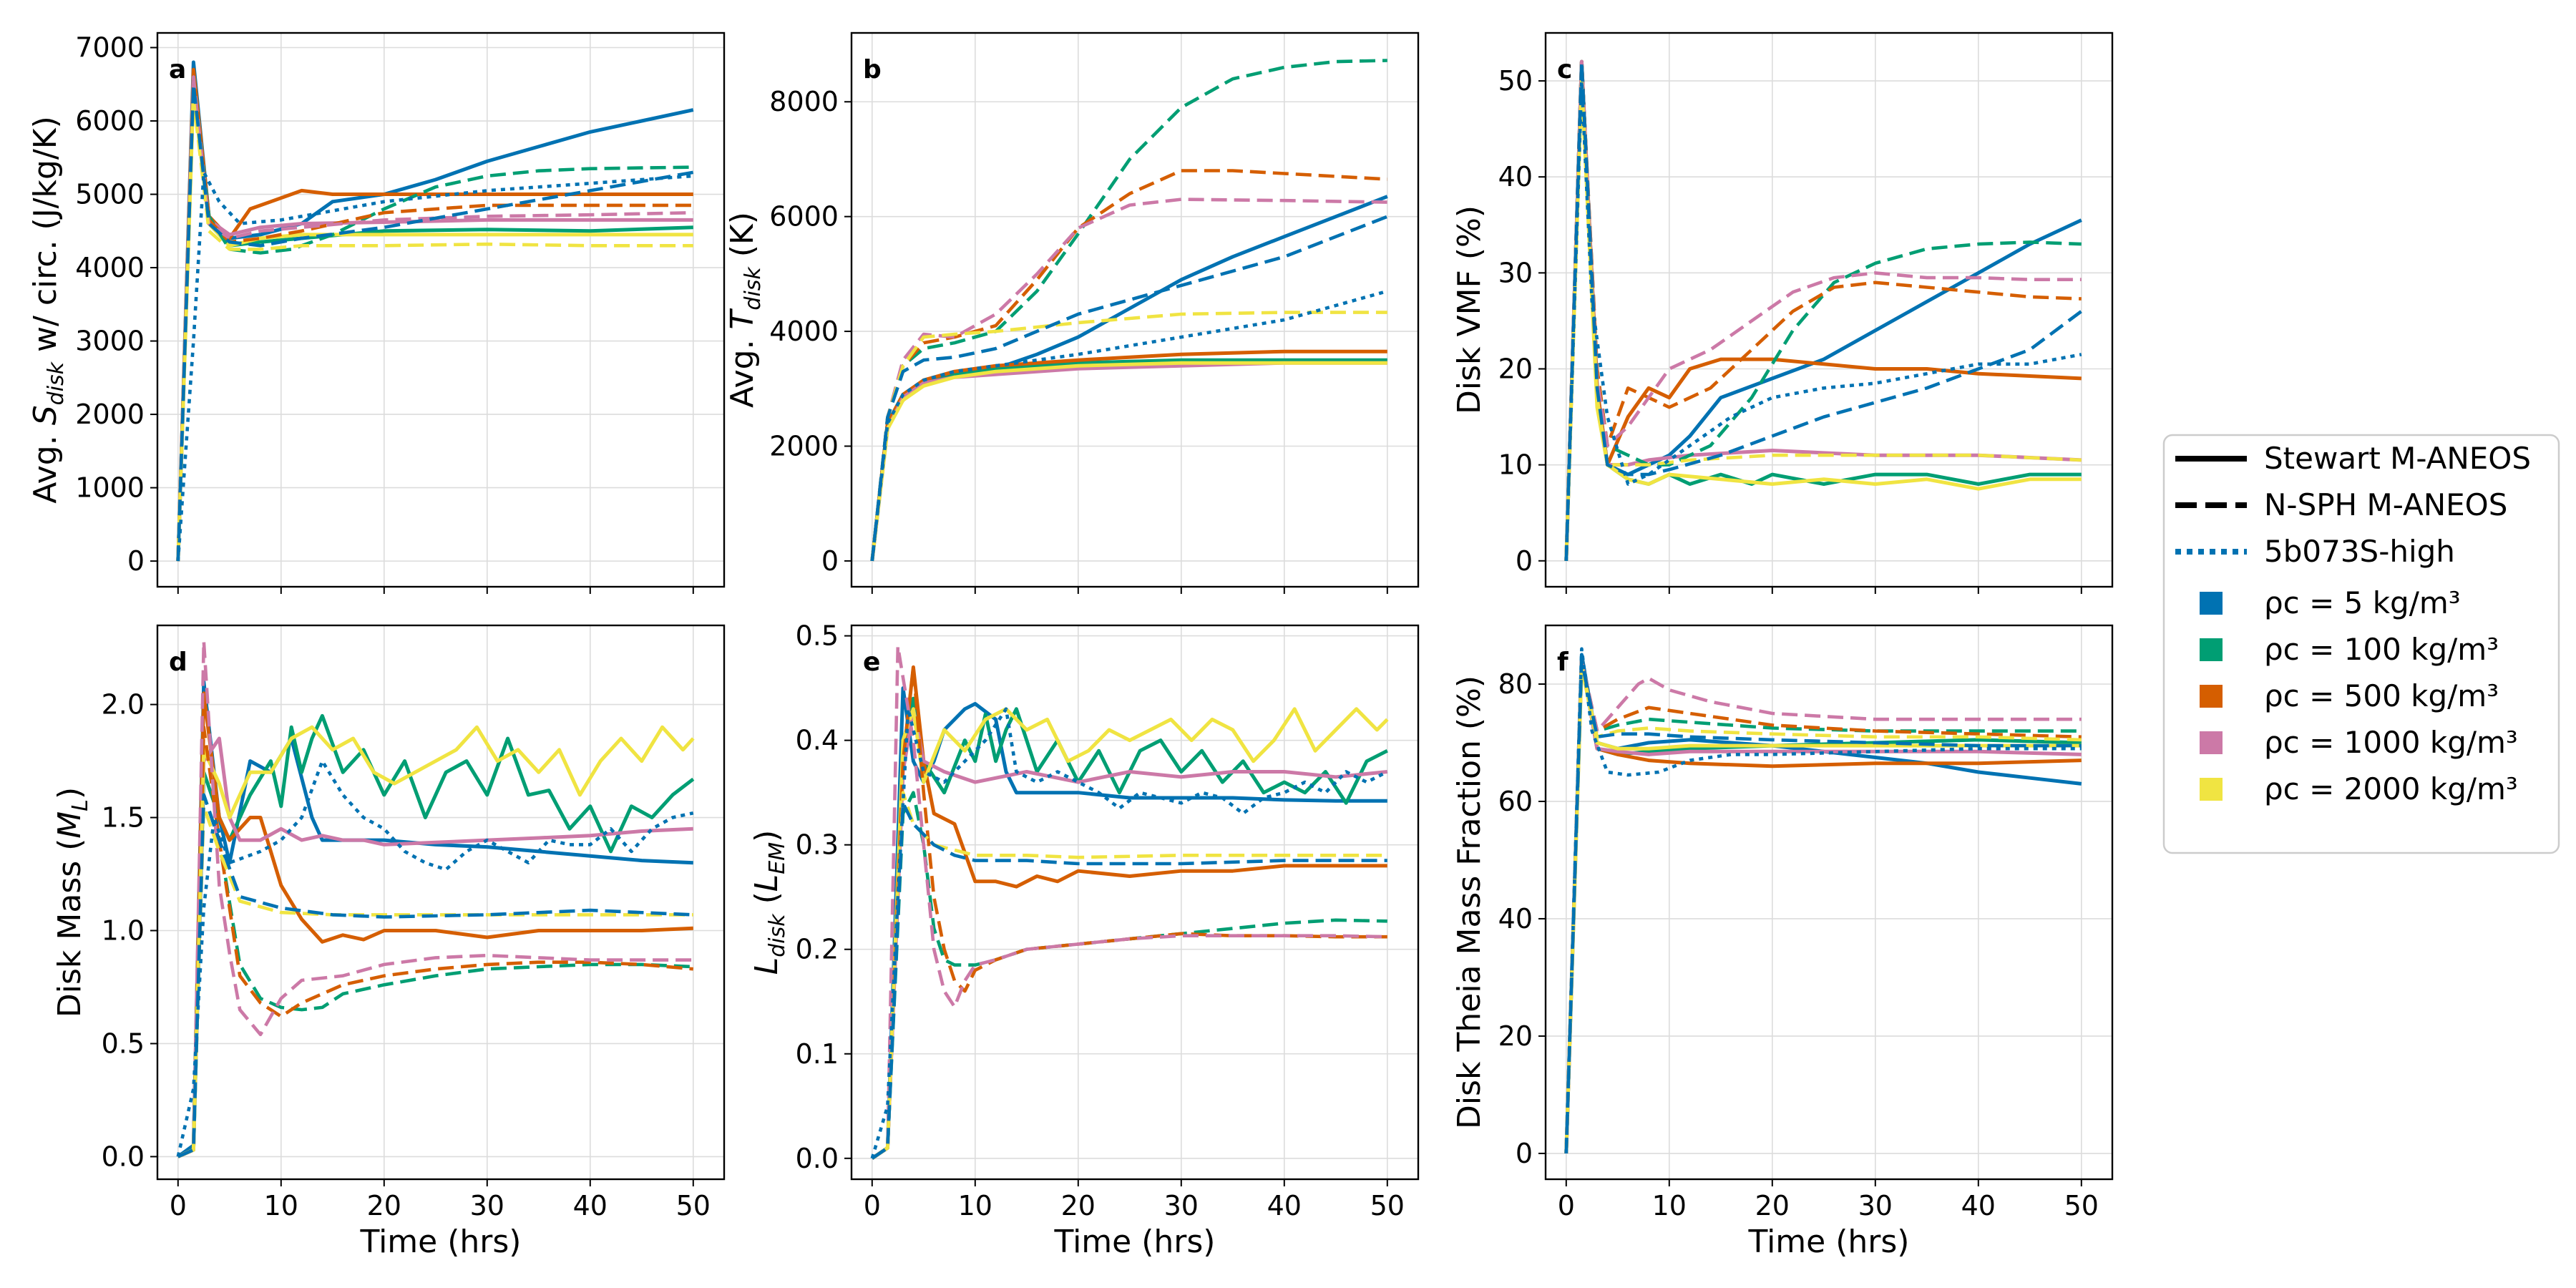 The height and width of the screenshot is (1288, 2576). What do you see at coordinates (110, 48) in the screenshot?
I see `y-tick-label: 7000` at bounding box center [110, 48].